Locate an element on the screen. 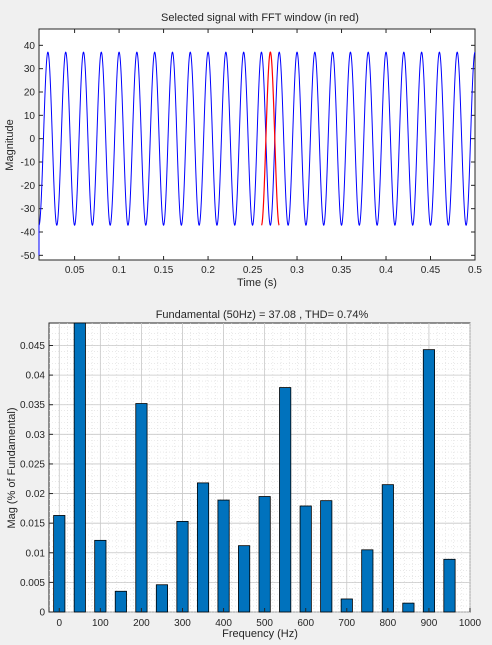 This screenshot has height=645, width=492. fft-y-tick-label: 0.01 is located at coordinates (36, 553).